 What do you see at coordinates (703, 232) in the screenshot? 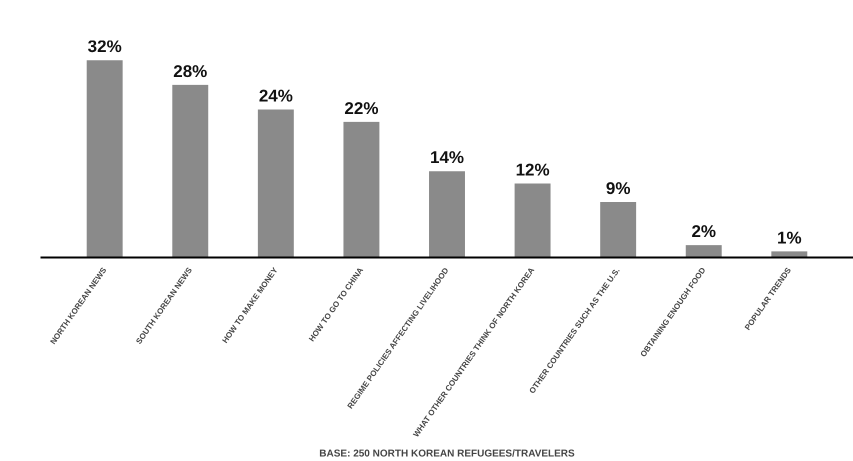
I see `data-label: 2%` at bounding box center [703, 232].